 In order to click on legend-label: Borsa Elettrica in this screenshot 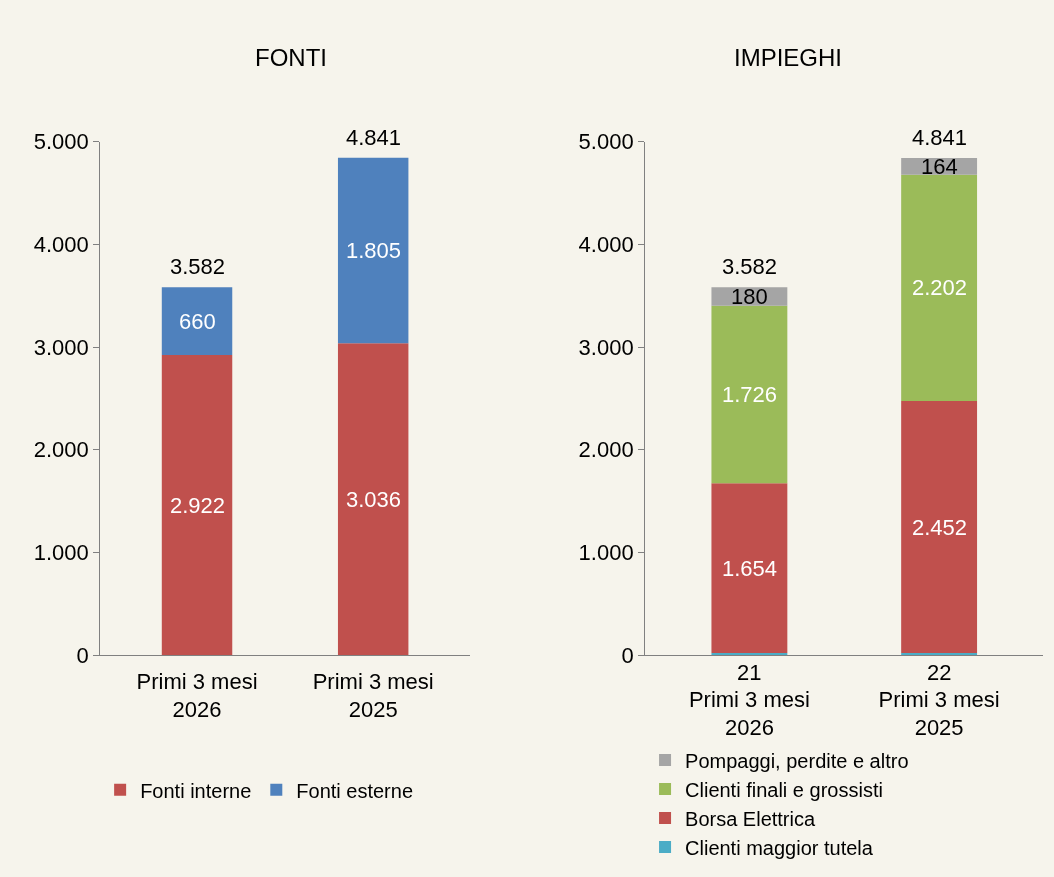, I will do `click(750, 818)`.